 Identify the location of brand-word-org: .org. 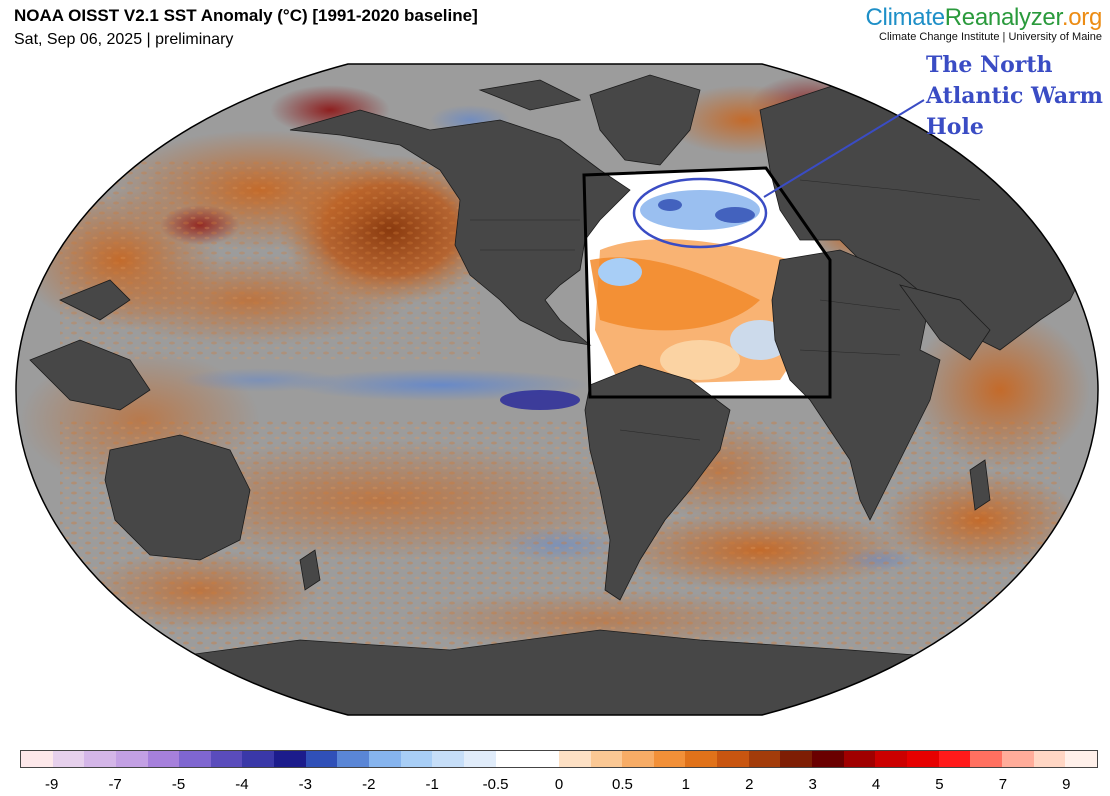
(1081, 17).